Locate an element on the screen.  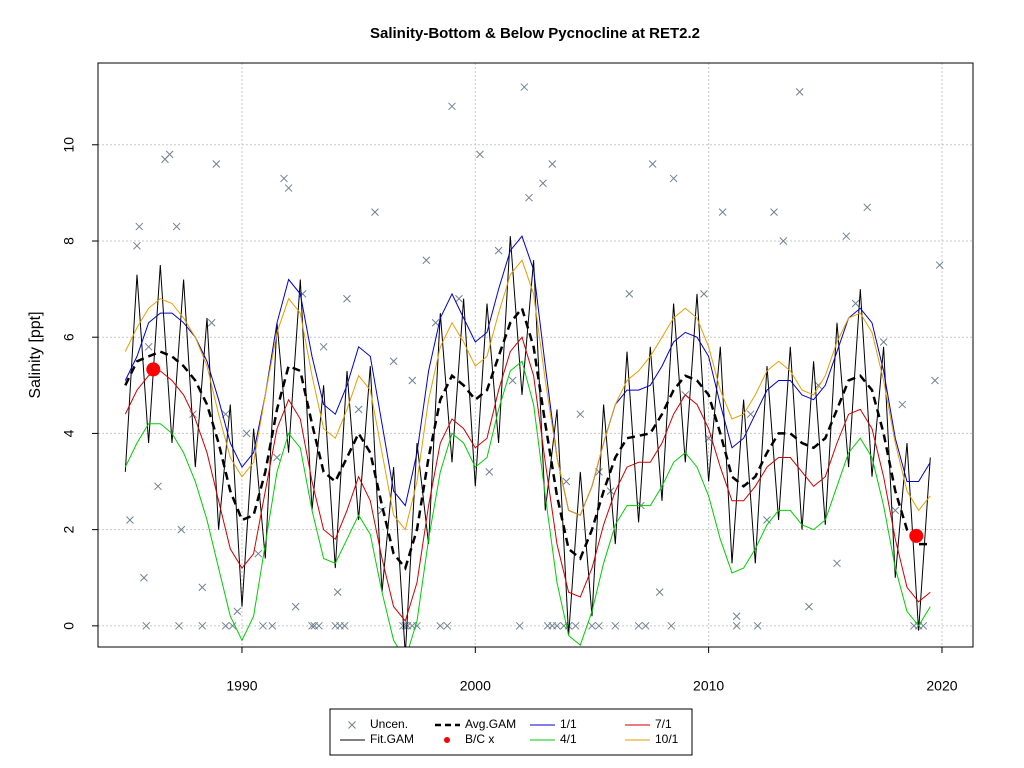
y-axis-label: Salinity [ppt] is located at coordinates (35, 354).